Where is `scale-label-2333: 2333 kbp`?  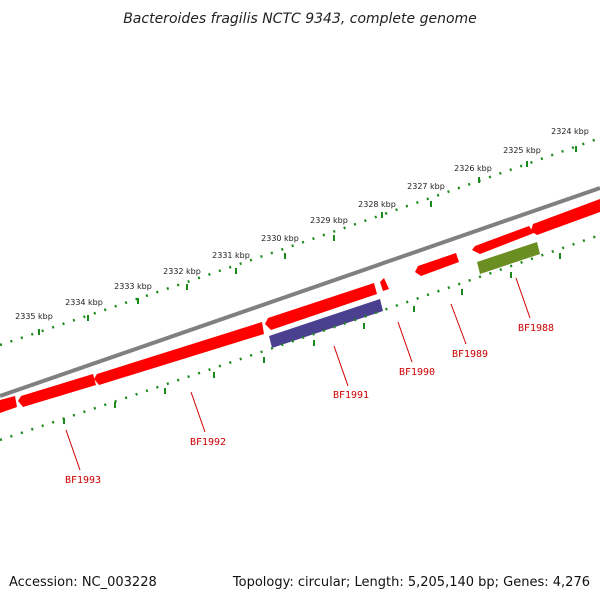
scale-label-2333: 2333 kbp is located at coordinates (133, 286).